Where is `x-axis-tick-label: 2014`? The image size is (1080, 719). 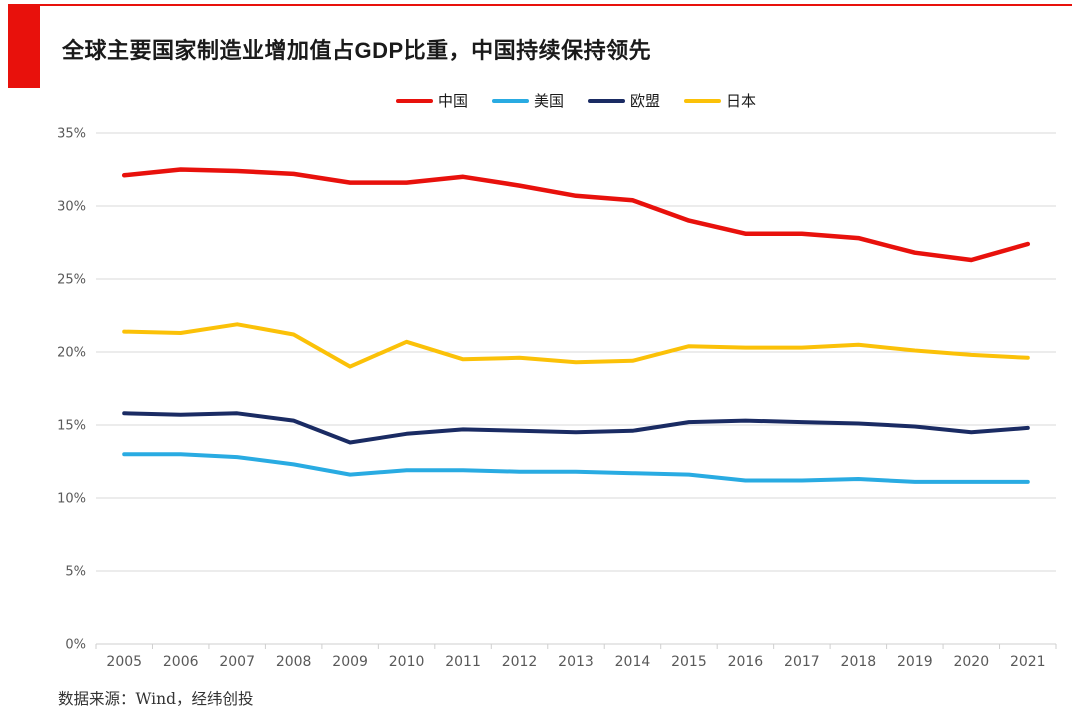 x-axis-tick-label: 2014 is located at coordinates (633, 662).